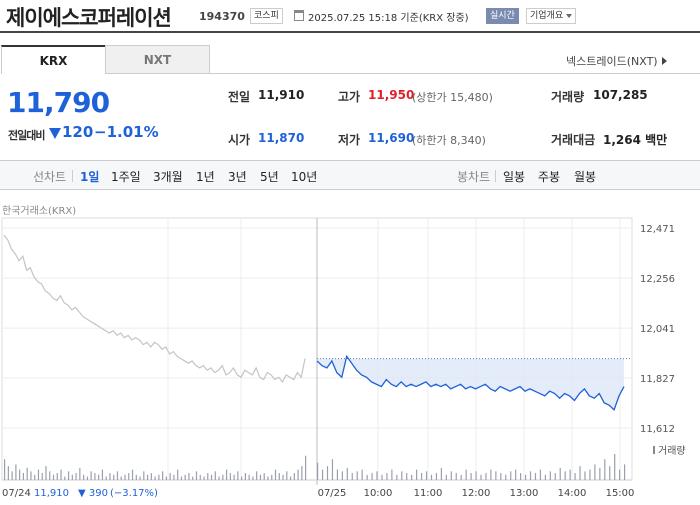 This screenshot has width=700, height=505. Describe the element at coordinates (134, 493) in the screenshot. I see `footer-pct: (−3.17%)` at that location.